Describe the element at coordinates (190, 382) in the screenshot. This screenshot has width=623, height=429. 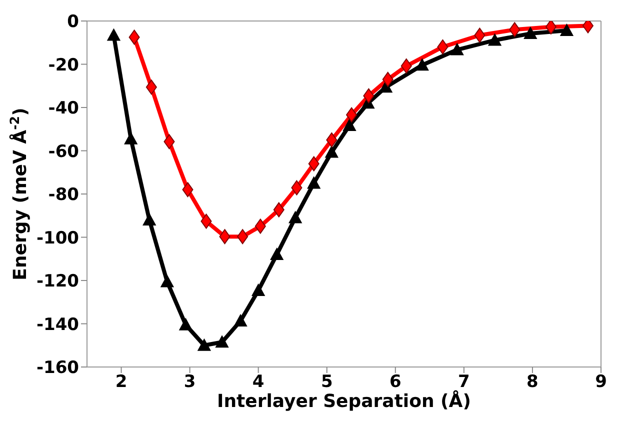
I see `x-tick-label: 3` at that location.